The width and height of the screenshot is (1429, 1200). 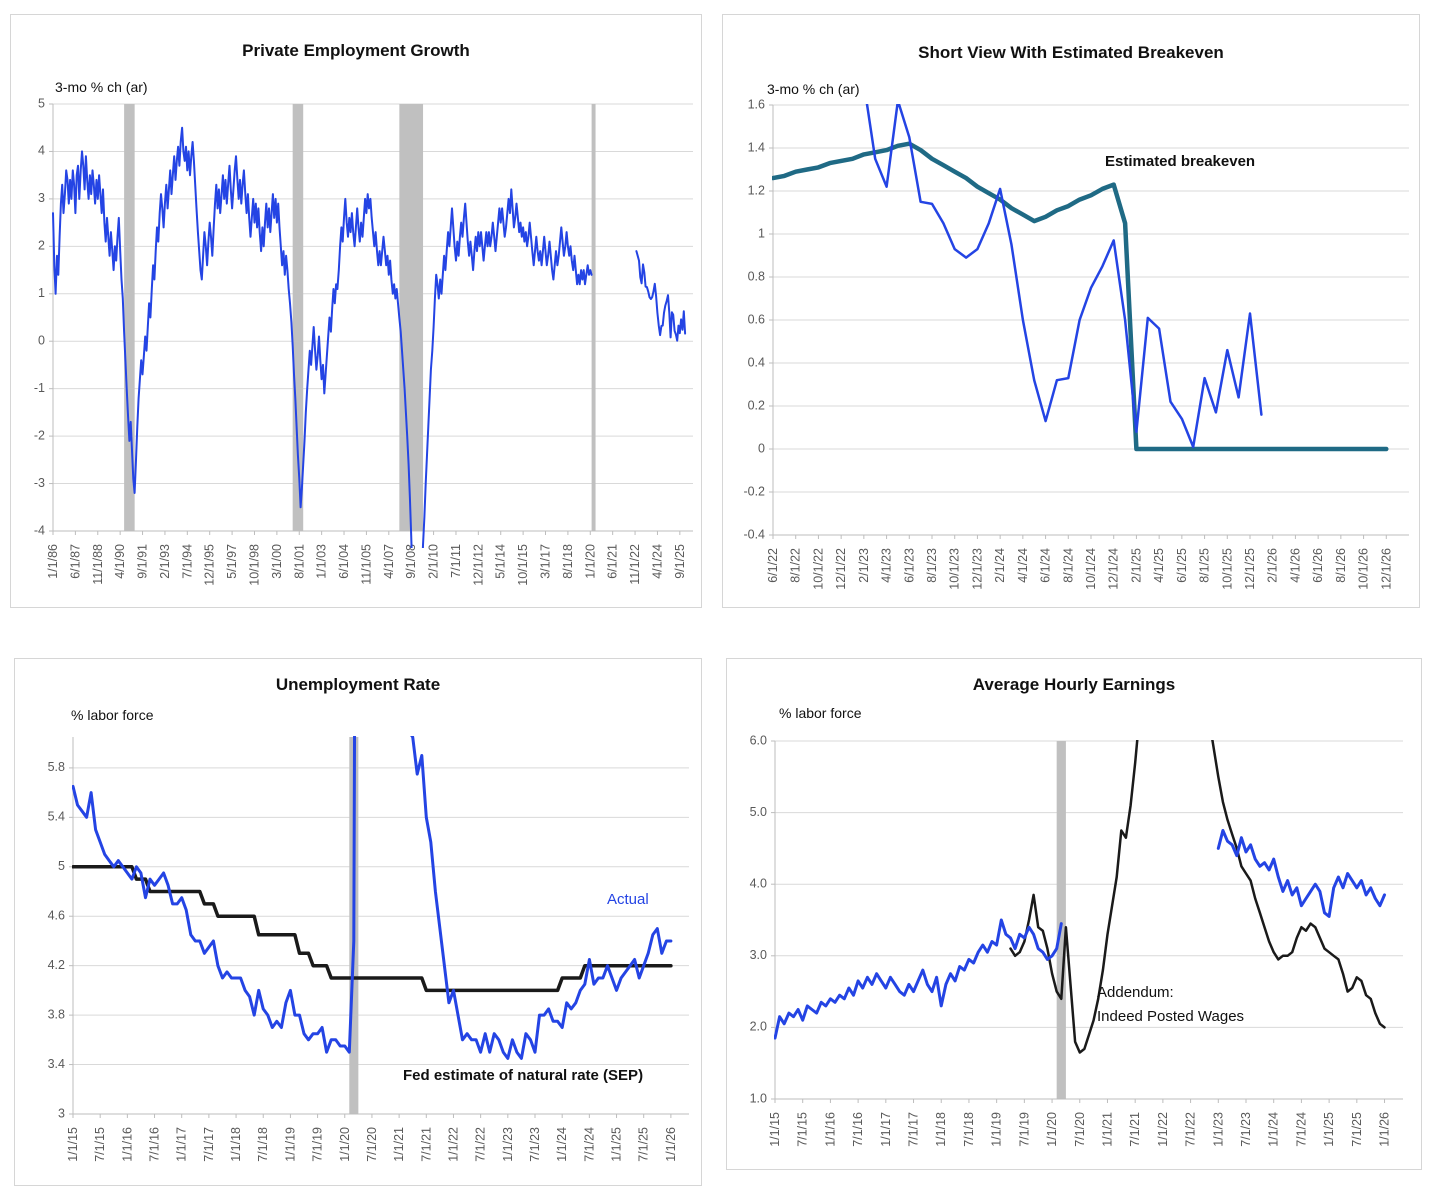 I want to click on svg-text: 1/1/23, so click(x=508, y=1144).